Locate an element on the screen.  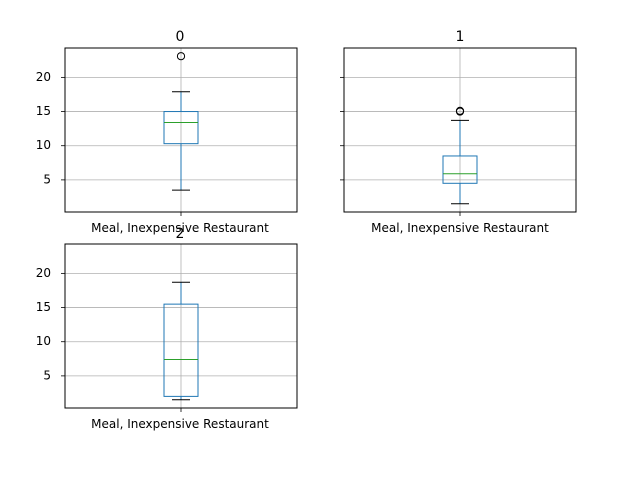
subplot-title: 0 is located at coordinates (180, 37).